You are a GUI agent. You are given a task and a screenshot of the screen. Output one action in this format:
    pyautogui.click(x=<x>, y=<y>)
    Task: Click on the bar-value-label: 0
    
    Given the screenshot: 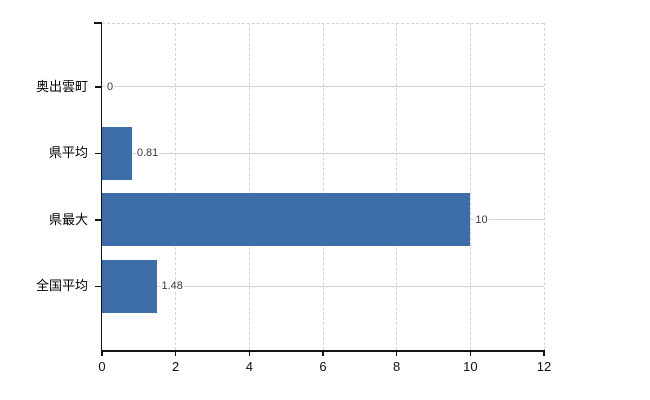 What is the action you would take?
    pyautogui.click(x=110, y=86)
    